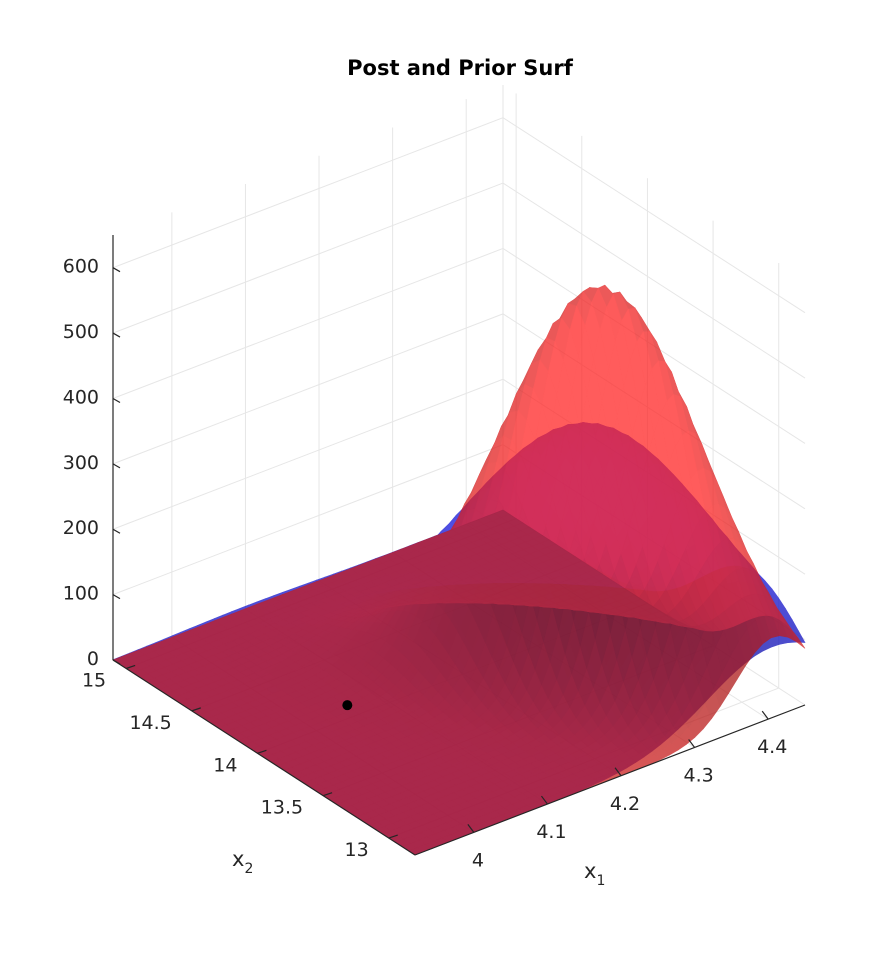  I want to click on x-tick-label: 4.2, so click(625, 804).